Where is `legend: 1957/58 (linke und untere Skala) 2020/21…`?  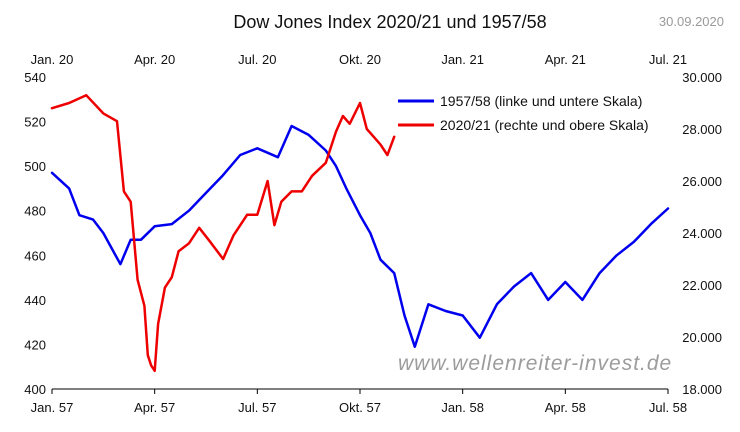 legend: 1957/58 (linke und untere Skala) 2020/21… is located at coordinates (523, 113).